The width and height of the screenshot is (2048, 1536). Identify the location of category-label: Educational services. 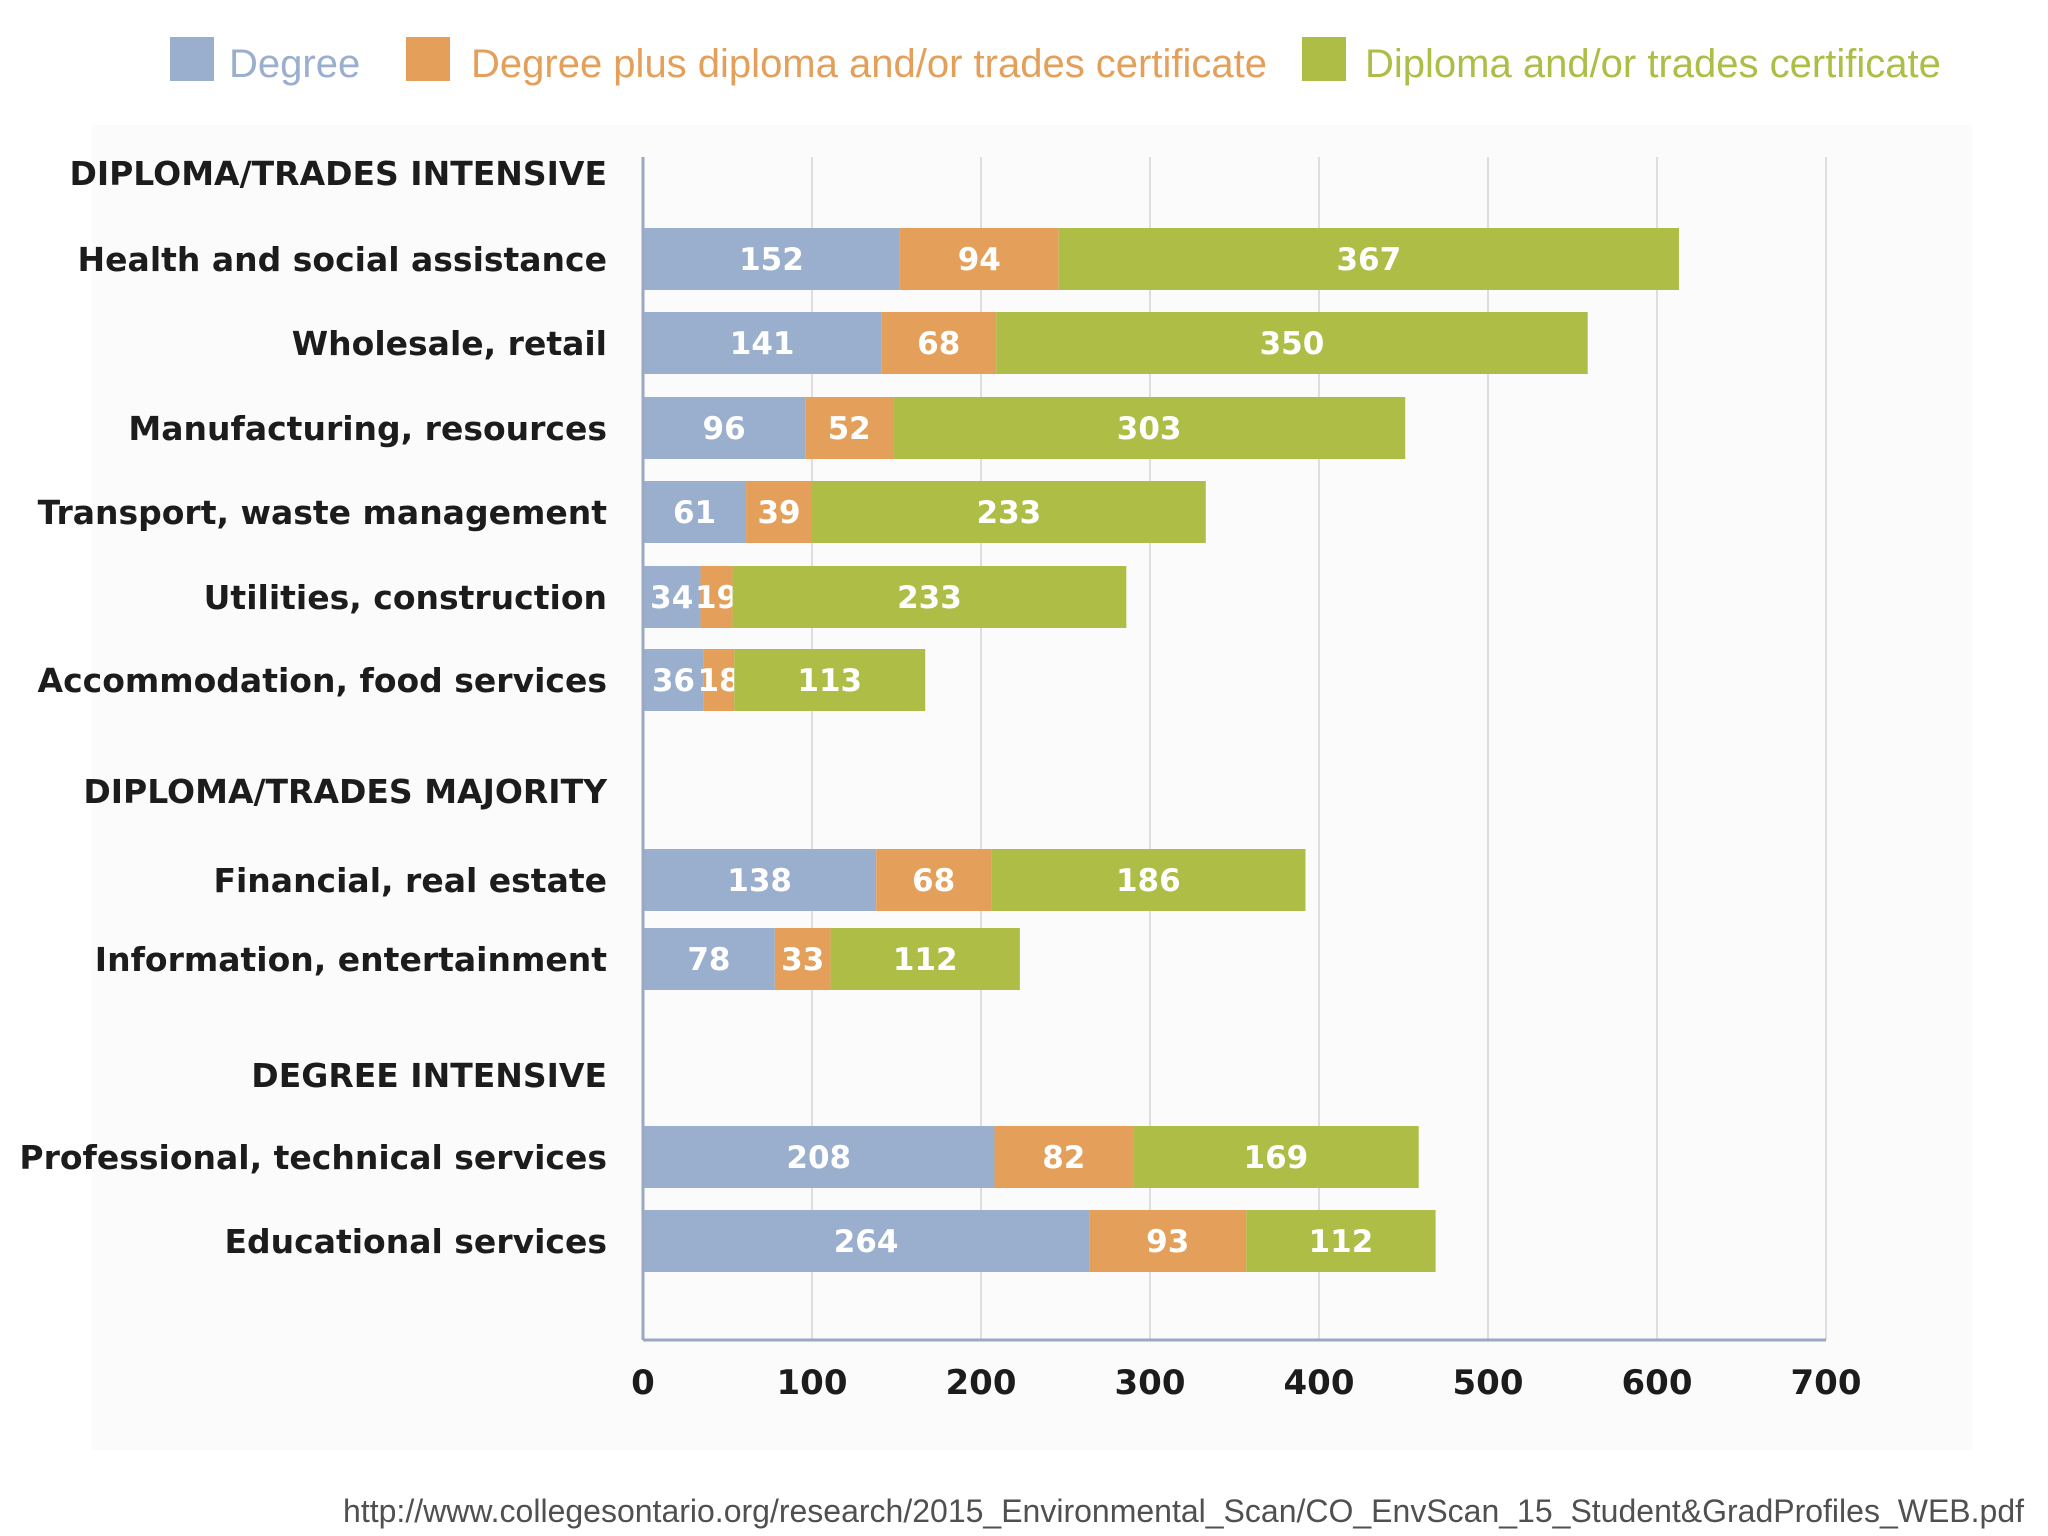
(415, 1241).